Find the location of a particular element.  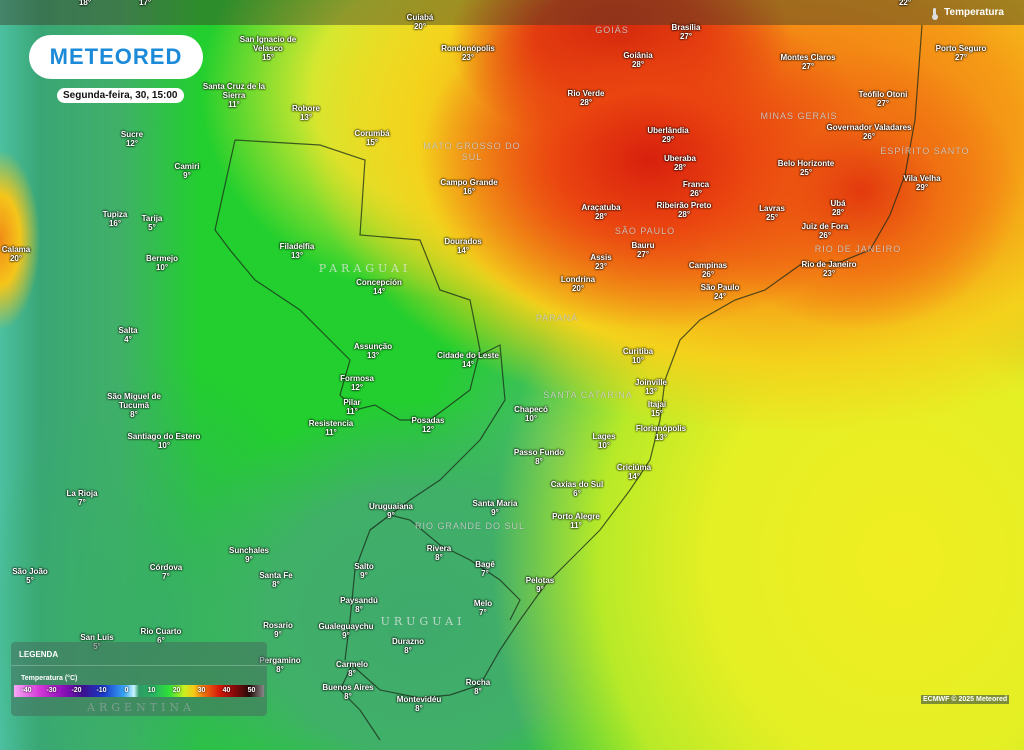

city-label: Joinville 13° is located at coordinates (651, 387).